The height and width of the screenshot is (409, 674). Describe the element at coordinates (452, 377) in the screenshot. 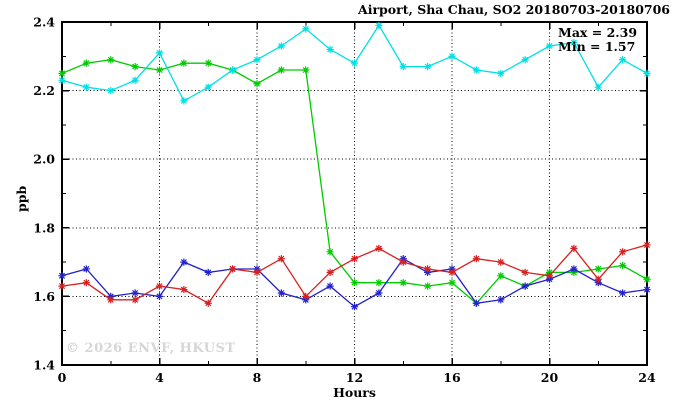

I see `x-tick-label: 16` at that location.